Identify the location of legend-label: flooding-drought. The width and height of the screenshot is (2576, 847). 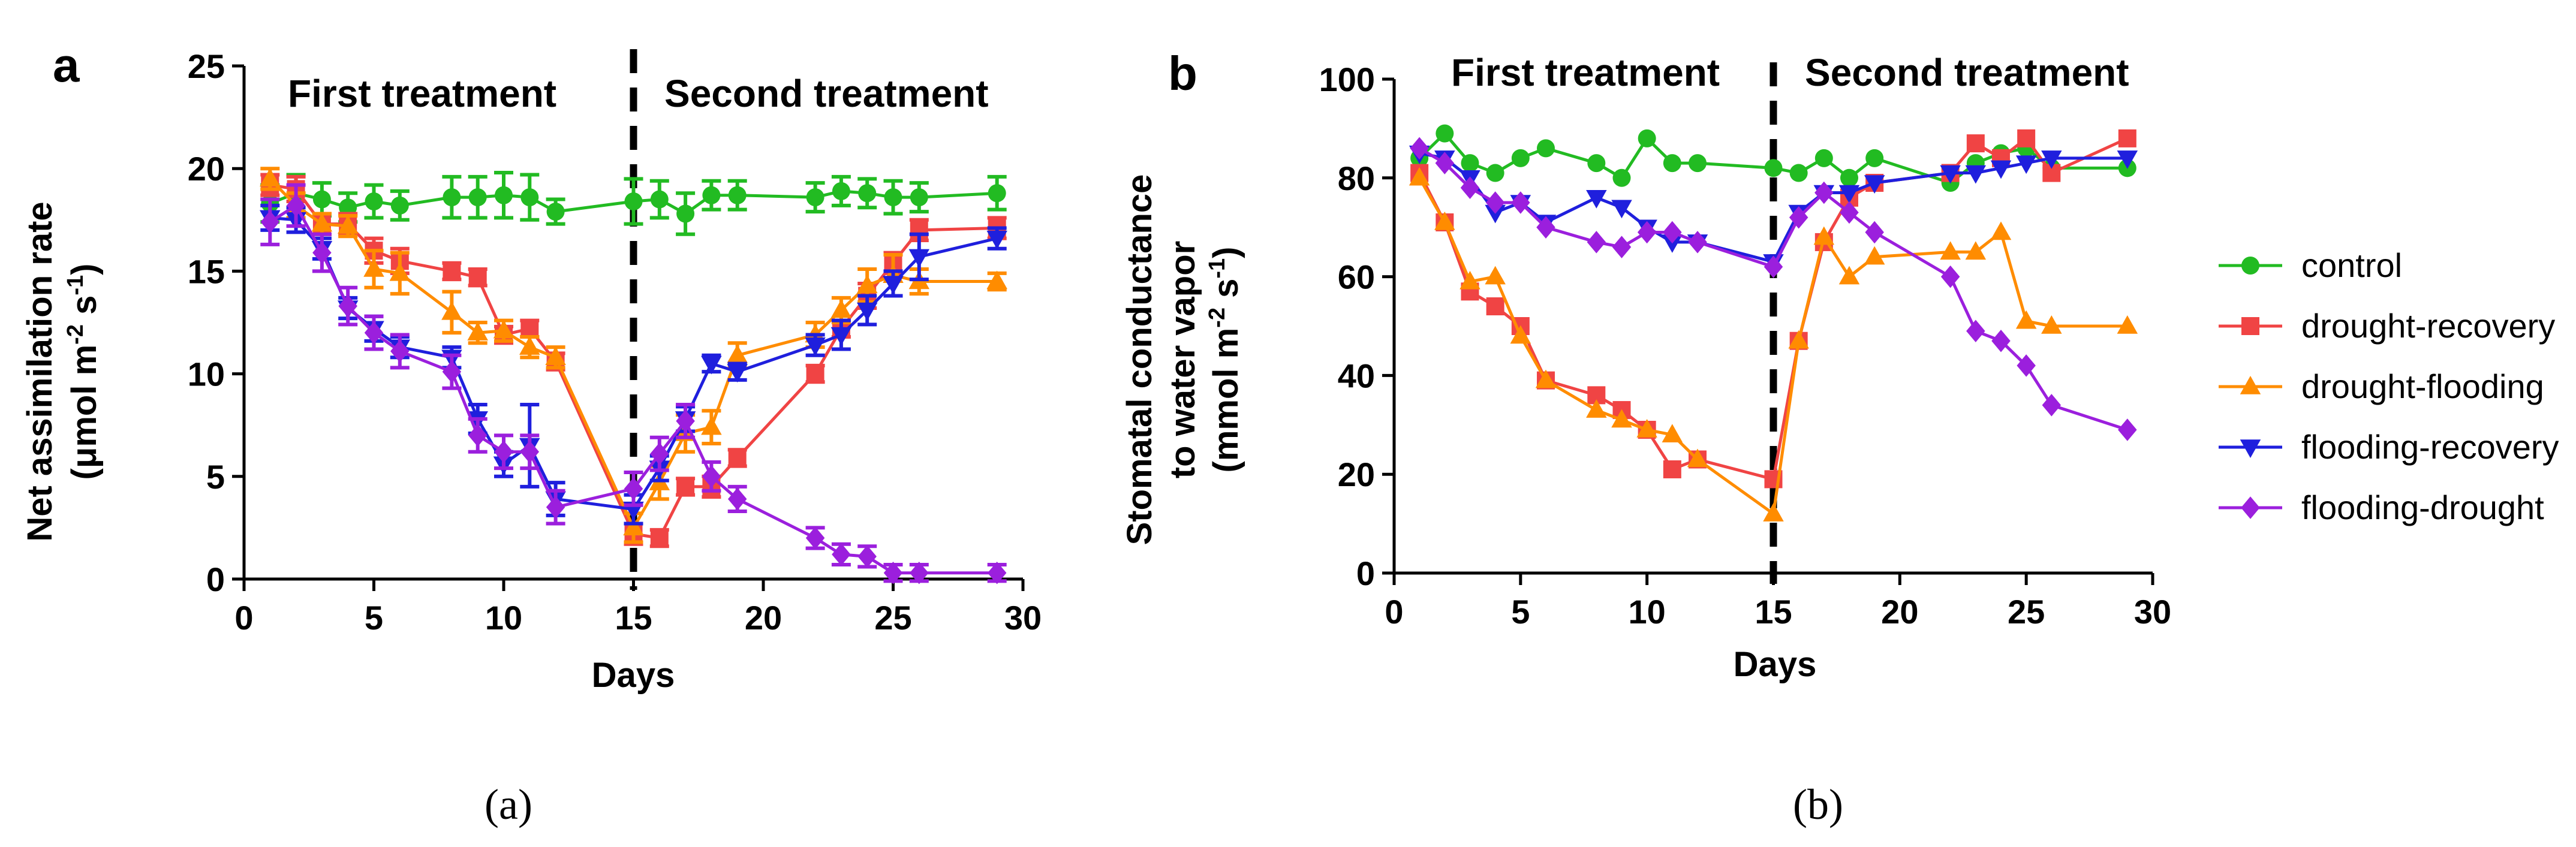
(2422, 507).